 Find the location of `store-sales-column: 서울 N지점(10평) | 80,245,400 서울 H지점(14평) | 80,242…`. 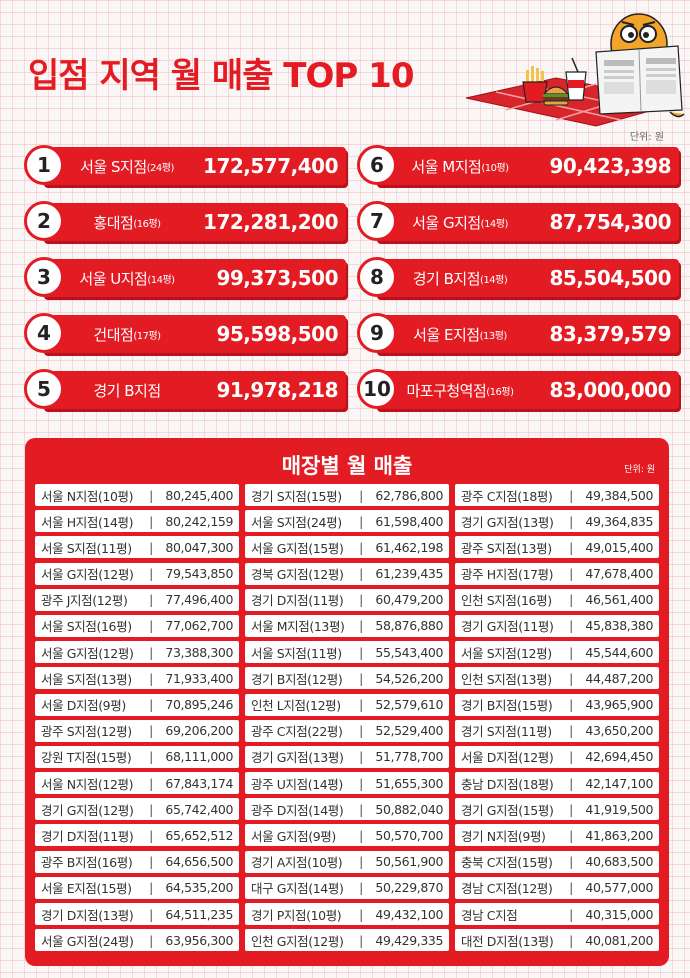

store-sales-column: 서울 N지점(10평) | 80,245,400 서울 H지점(14평) | 80,242… is located at coordinates (137, 719).